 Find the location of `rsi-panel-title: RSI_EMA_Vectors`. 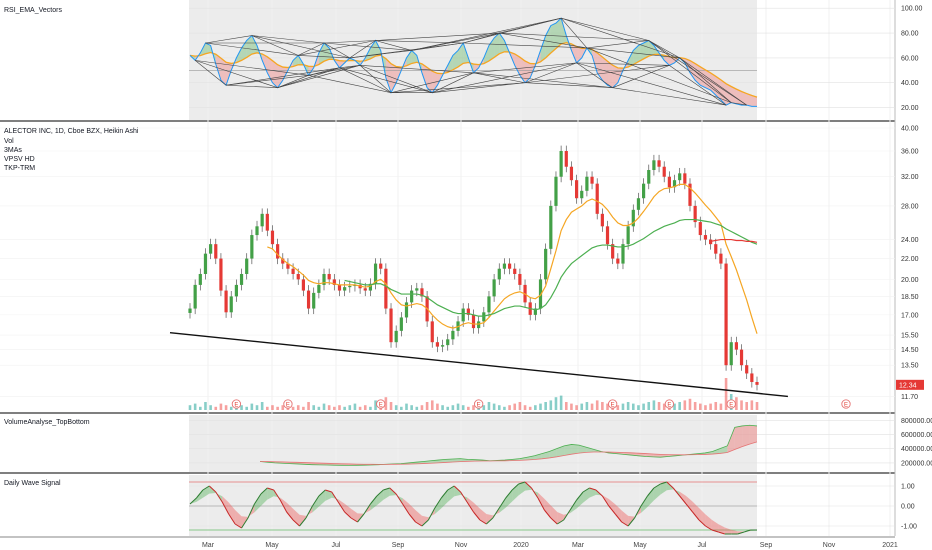

rsi-panel-title: RSI_EMA_Vectors is located at coordinates (33, 10).